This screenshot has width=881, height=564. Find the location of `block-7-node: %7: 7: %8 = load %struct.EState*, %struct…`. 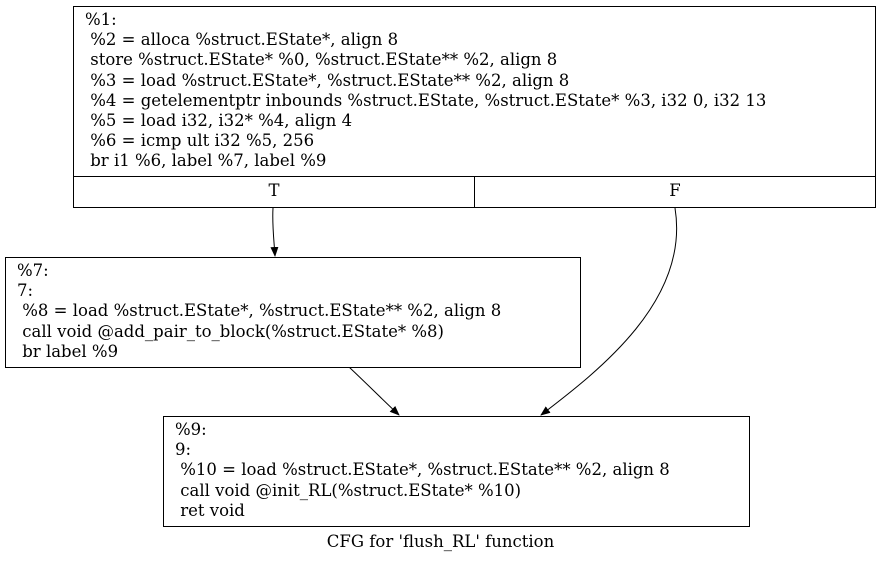

block-7-node: %7: 7: %8 = load %struct.EState*, %struct… is located at coordinates (293, 312).